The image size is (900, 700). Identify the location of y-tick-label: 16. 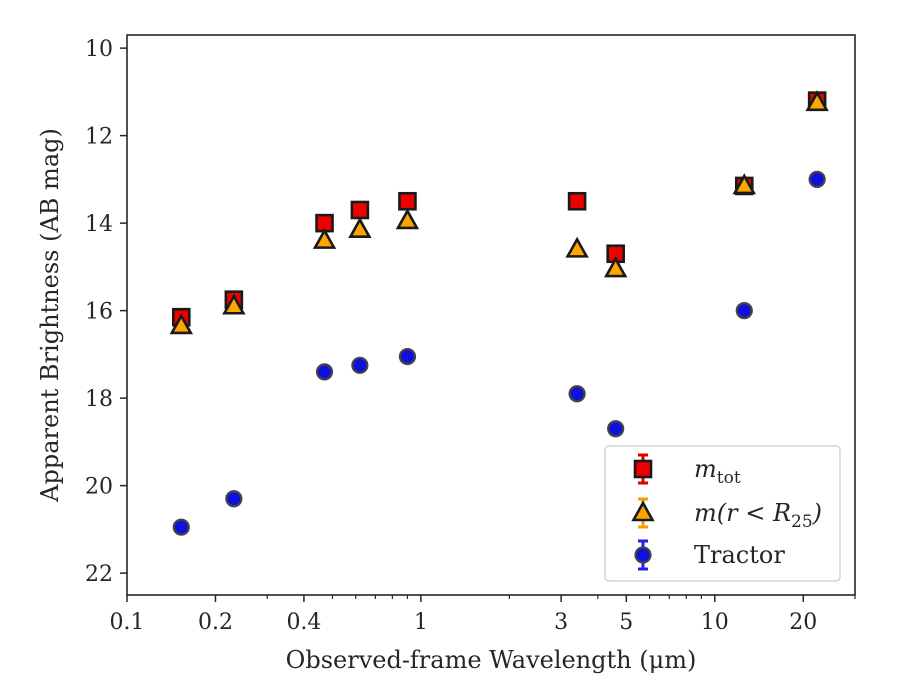
(99, 312).